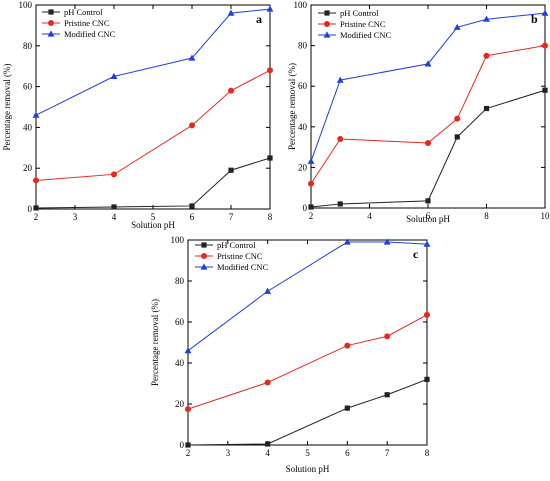 The width and height of the screenshot is (550, 481). Describe the element at coordinates (75, 217) in the screenshot. I see `x-tick-label: 3` at that location.